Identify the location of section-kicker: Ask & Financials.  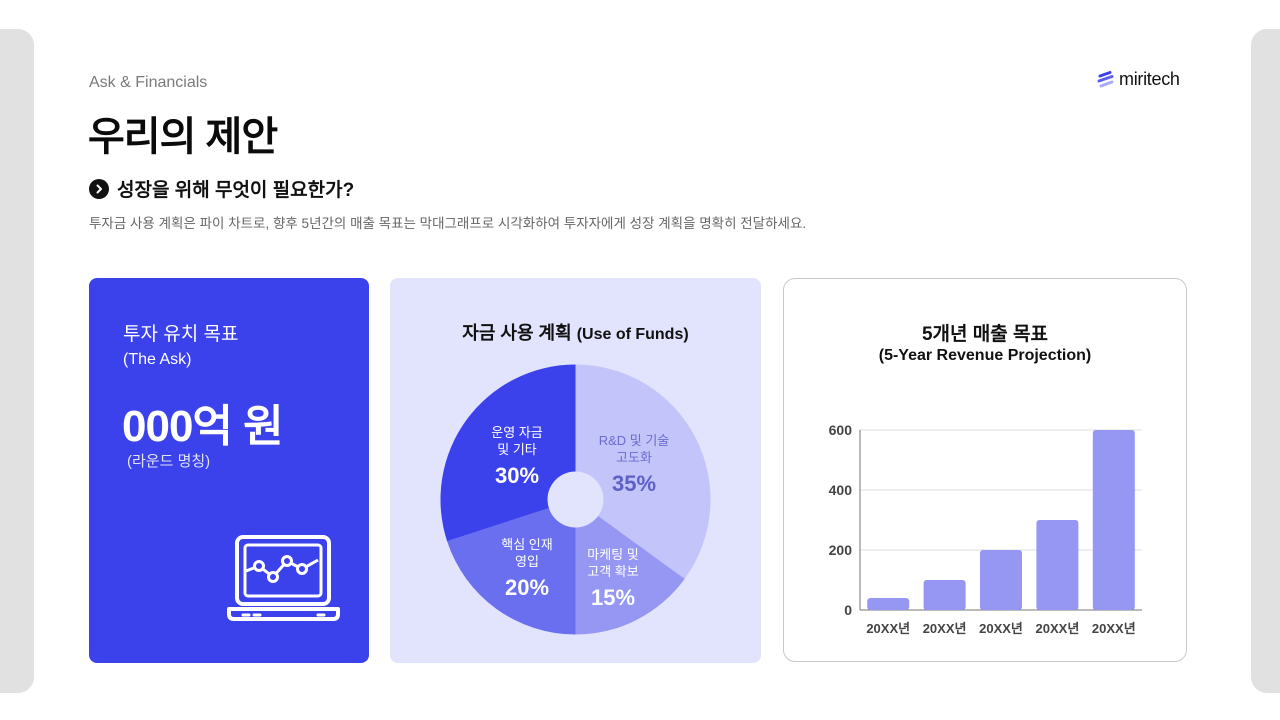
(148, 82).